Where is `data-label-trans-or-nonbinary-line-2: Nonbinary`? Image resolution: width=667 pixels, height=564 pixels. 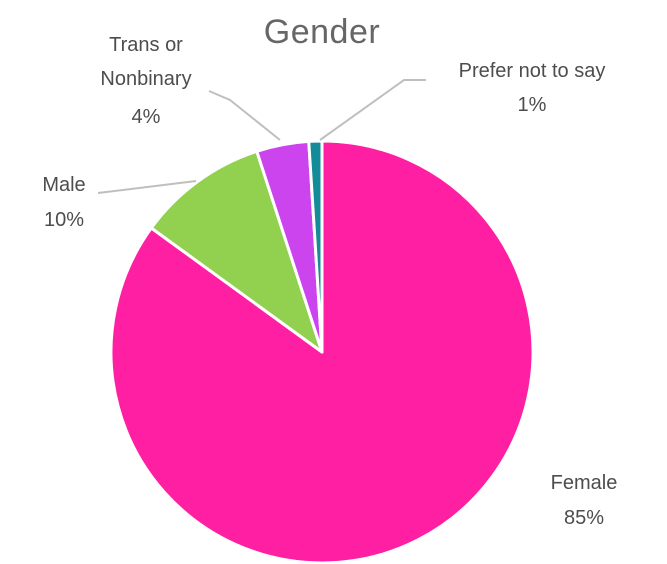 data-label-trans-or-nonbinary-line-2: Nonbinary is located at coordinates (145, 79).